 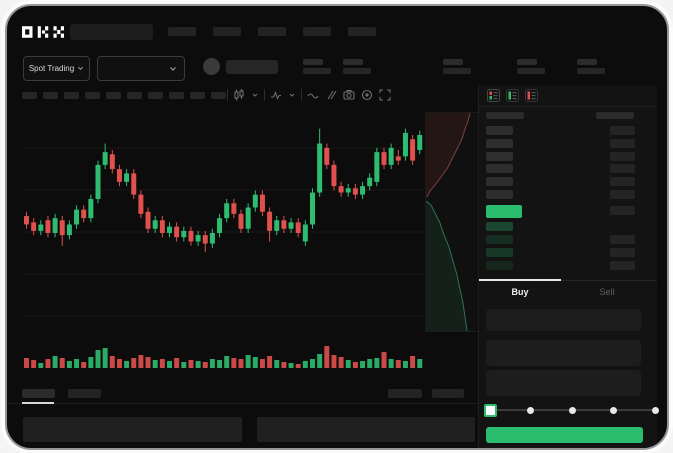 I want to click on price-field, so click(x=563, y=320).